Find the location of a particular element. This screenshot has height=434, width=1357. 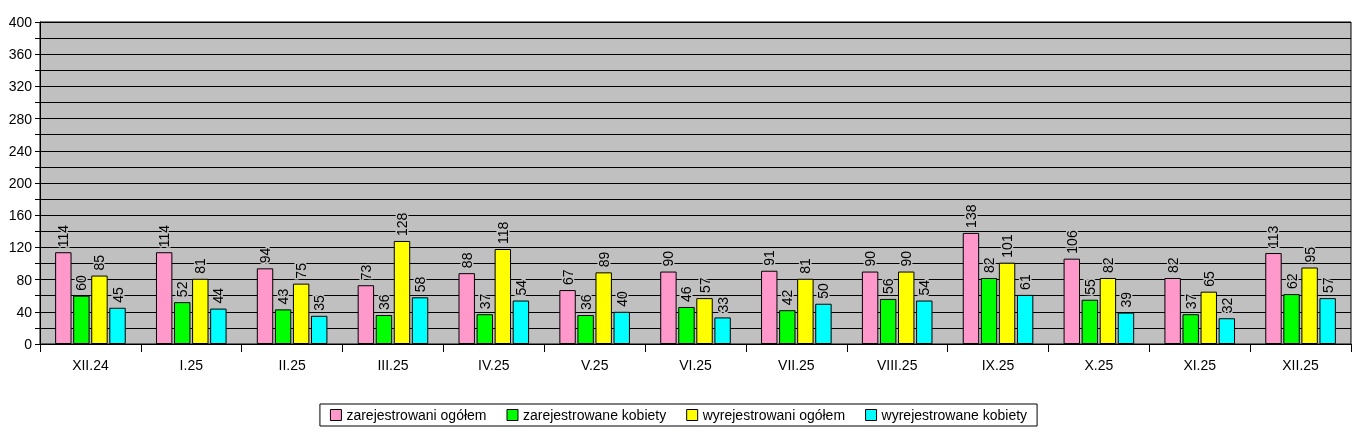

y-tick-label: 280 is located at coordinates (20, 118).